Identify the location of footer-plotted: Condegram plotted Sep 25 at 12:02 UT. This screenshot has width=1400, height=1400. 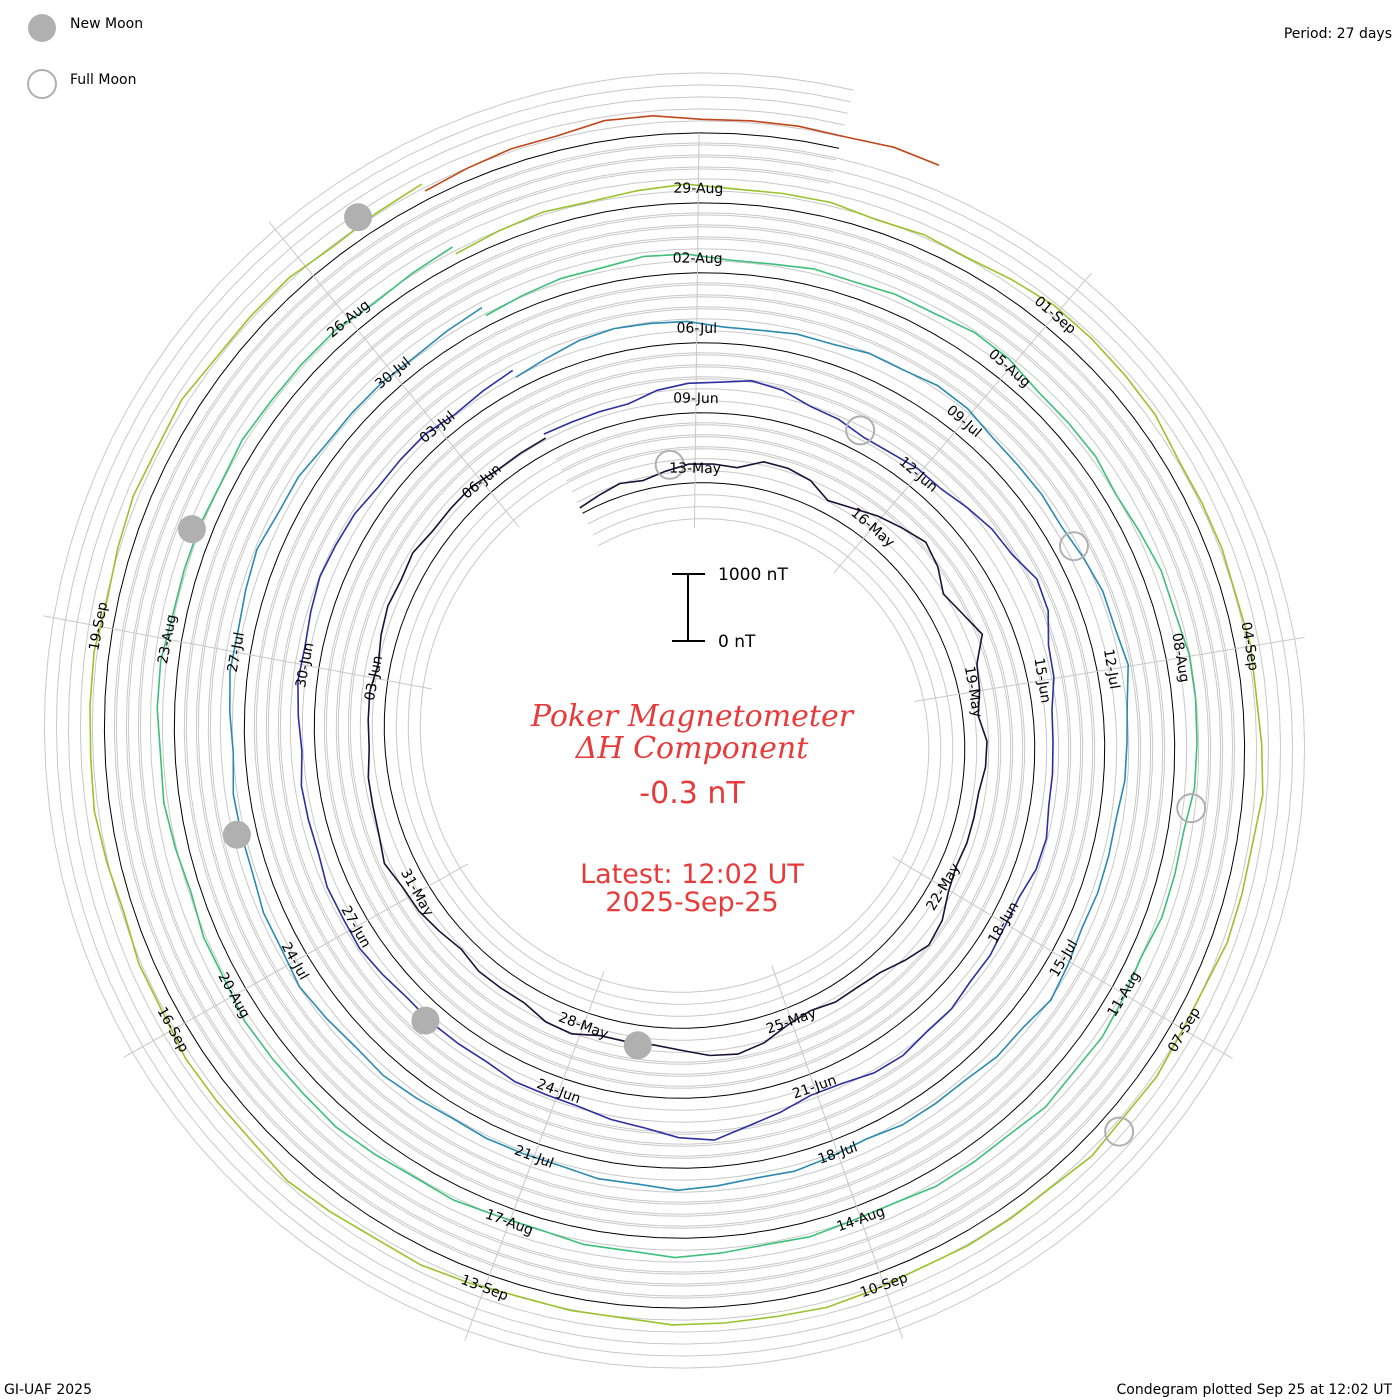
(1254, 1390).